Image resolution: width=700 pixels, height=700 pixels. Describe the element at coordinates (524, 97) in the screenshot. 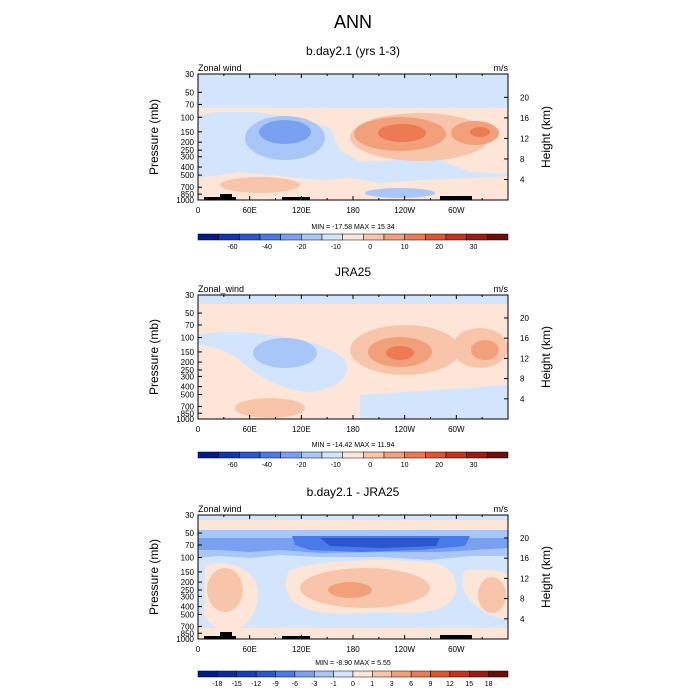

I see `y2-tick-label: 20` at that location.